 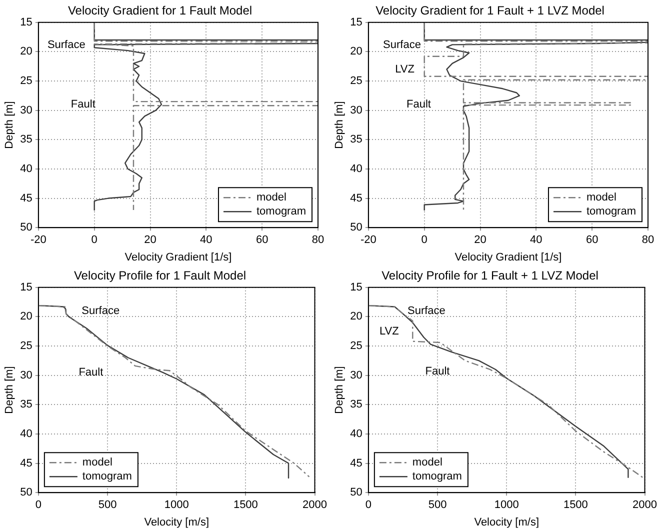 What do you see at coordinates (490, 11) in the screenshot?
I see `chart-title: Velocity Gradient for 1 Fault + 1 LVZ Model` at bounding box center [490, 11].